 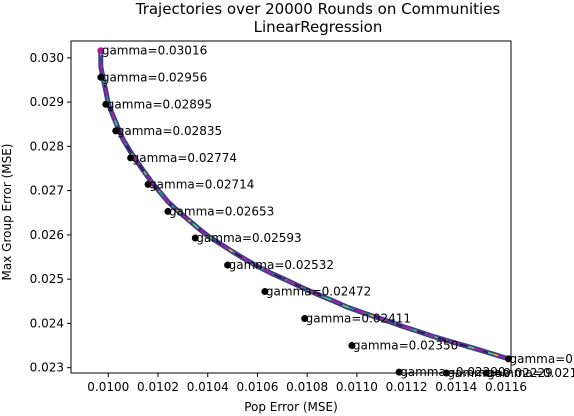 What do you see at coordinates (7, 212) in the screenshot?
I see `y-axis-label: Max Group Error (MSE)` at bounding box center [7, 212].